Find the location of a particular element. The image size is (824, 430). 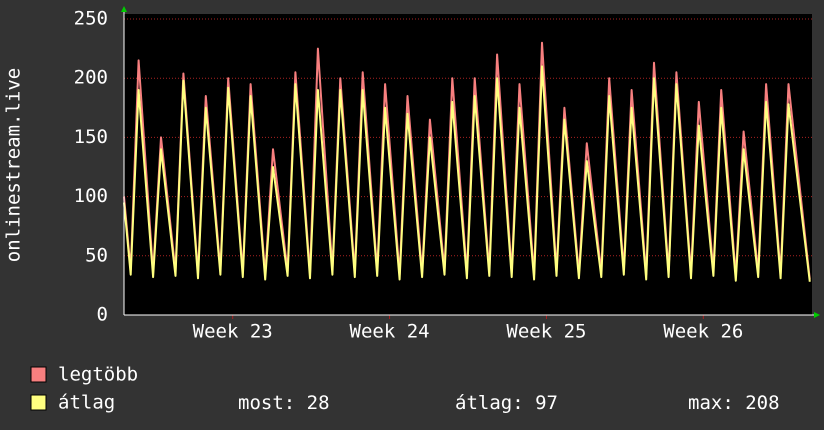

x-tick-label: Week 23 is located at coordinates (233, 332).